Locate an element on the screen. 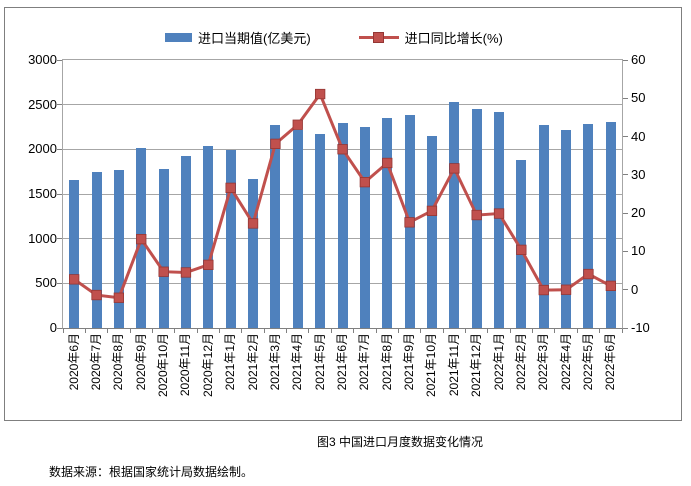 The height and width of the screenshot is (486, 691). x-axis-label: 2021年11月 is located at coordinates (453, 365).